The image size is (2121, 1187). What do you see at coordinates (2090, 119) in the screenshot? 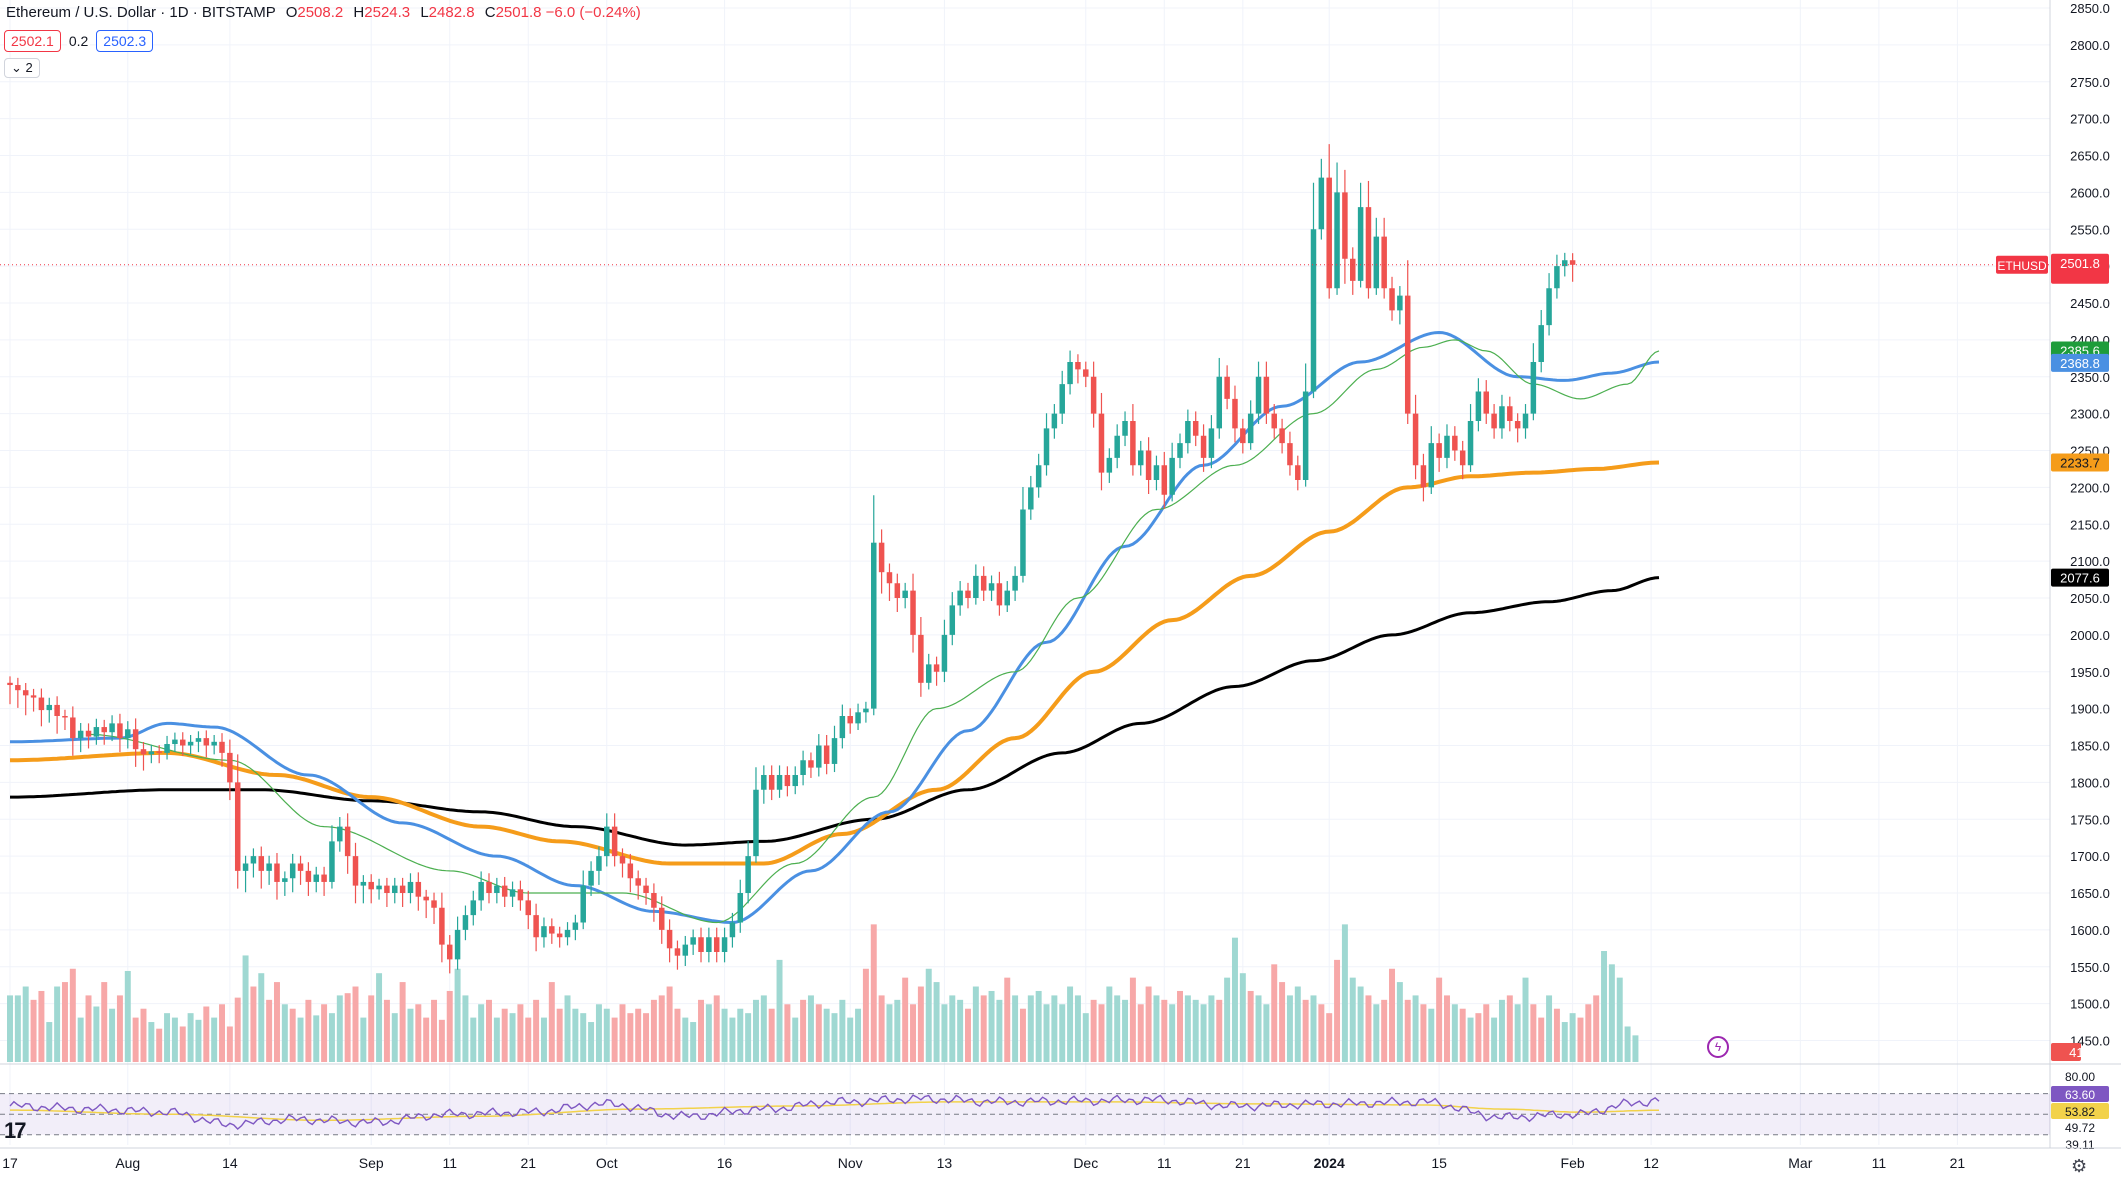
I see `price-tick-label: 2700.0` at bounding box center [2090, 119].